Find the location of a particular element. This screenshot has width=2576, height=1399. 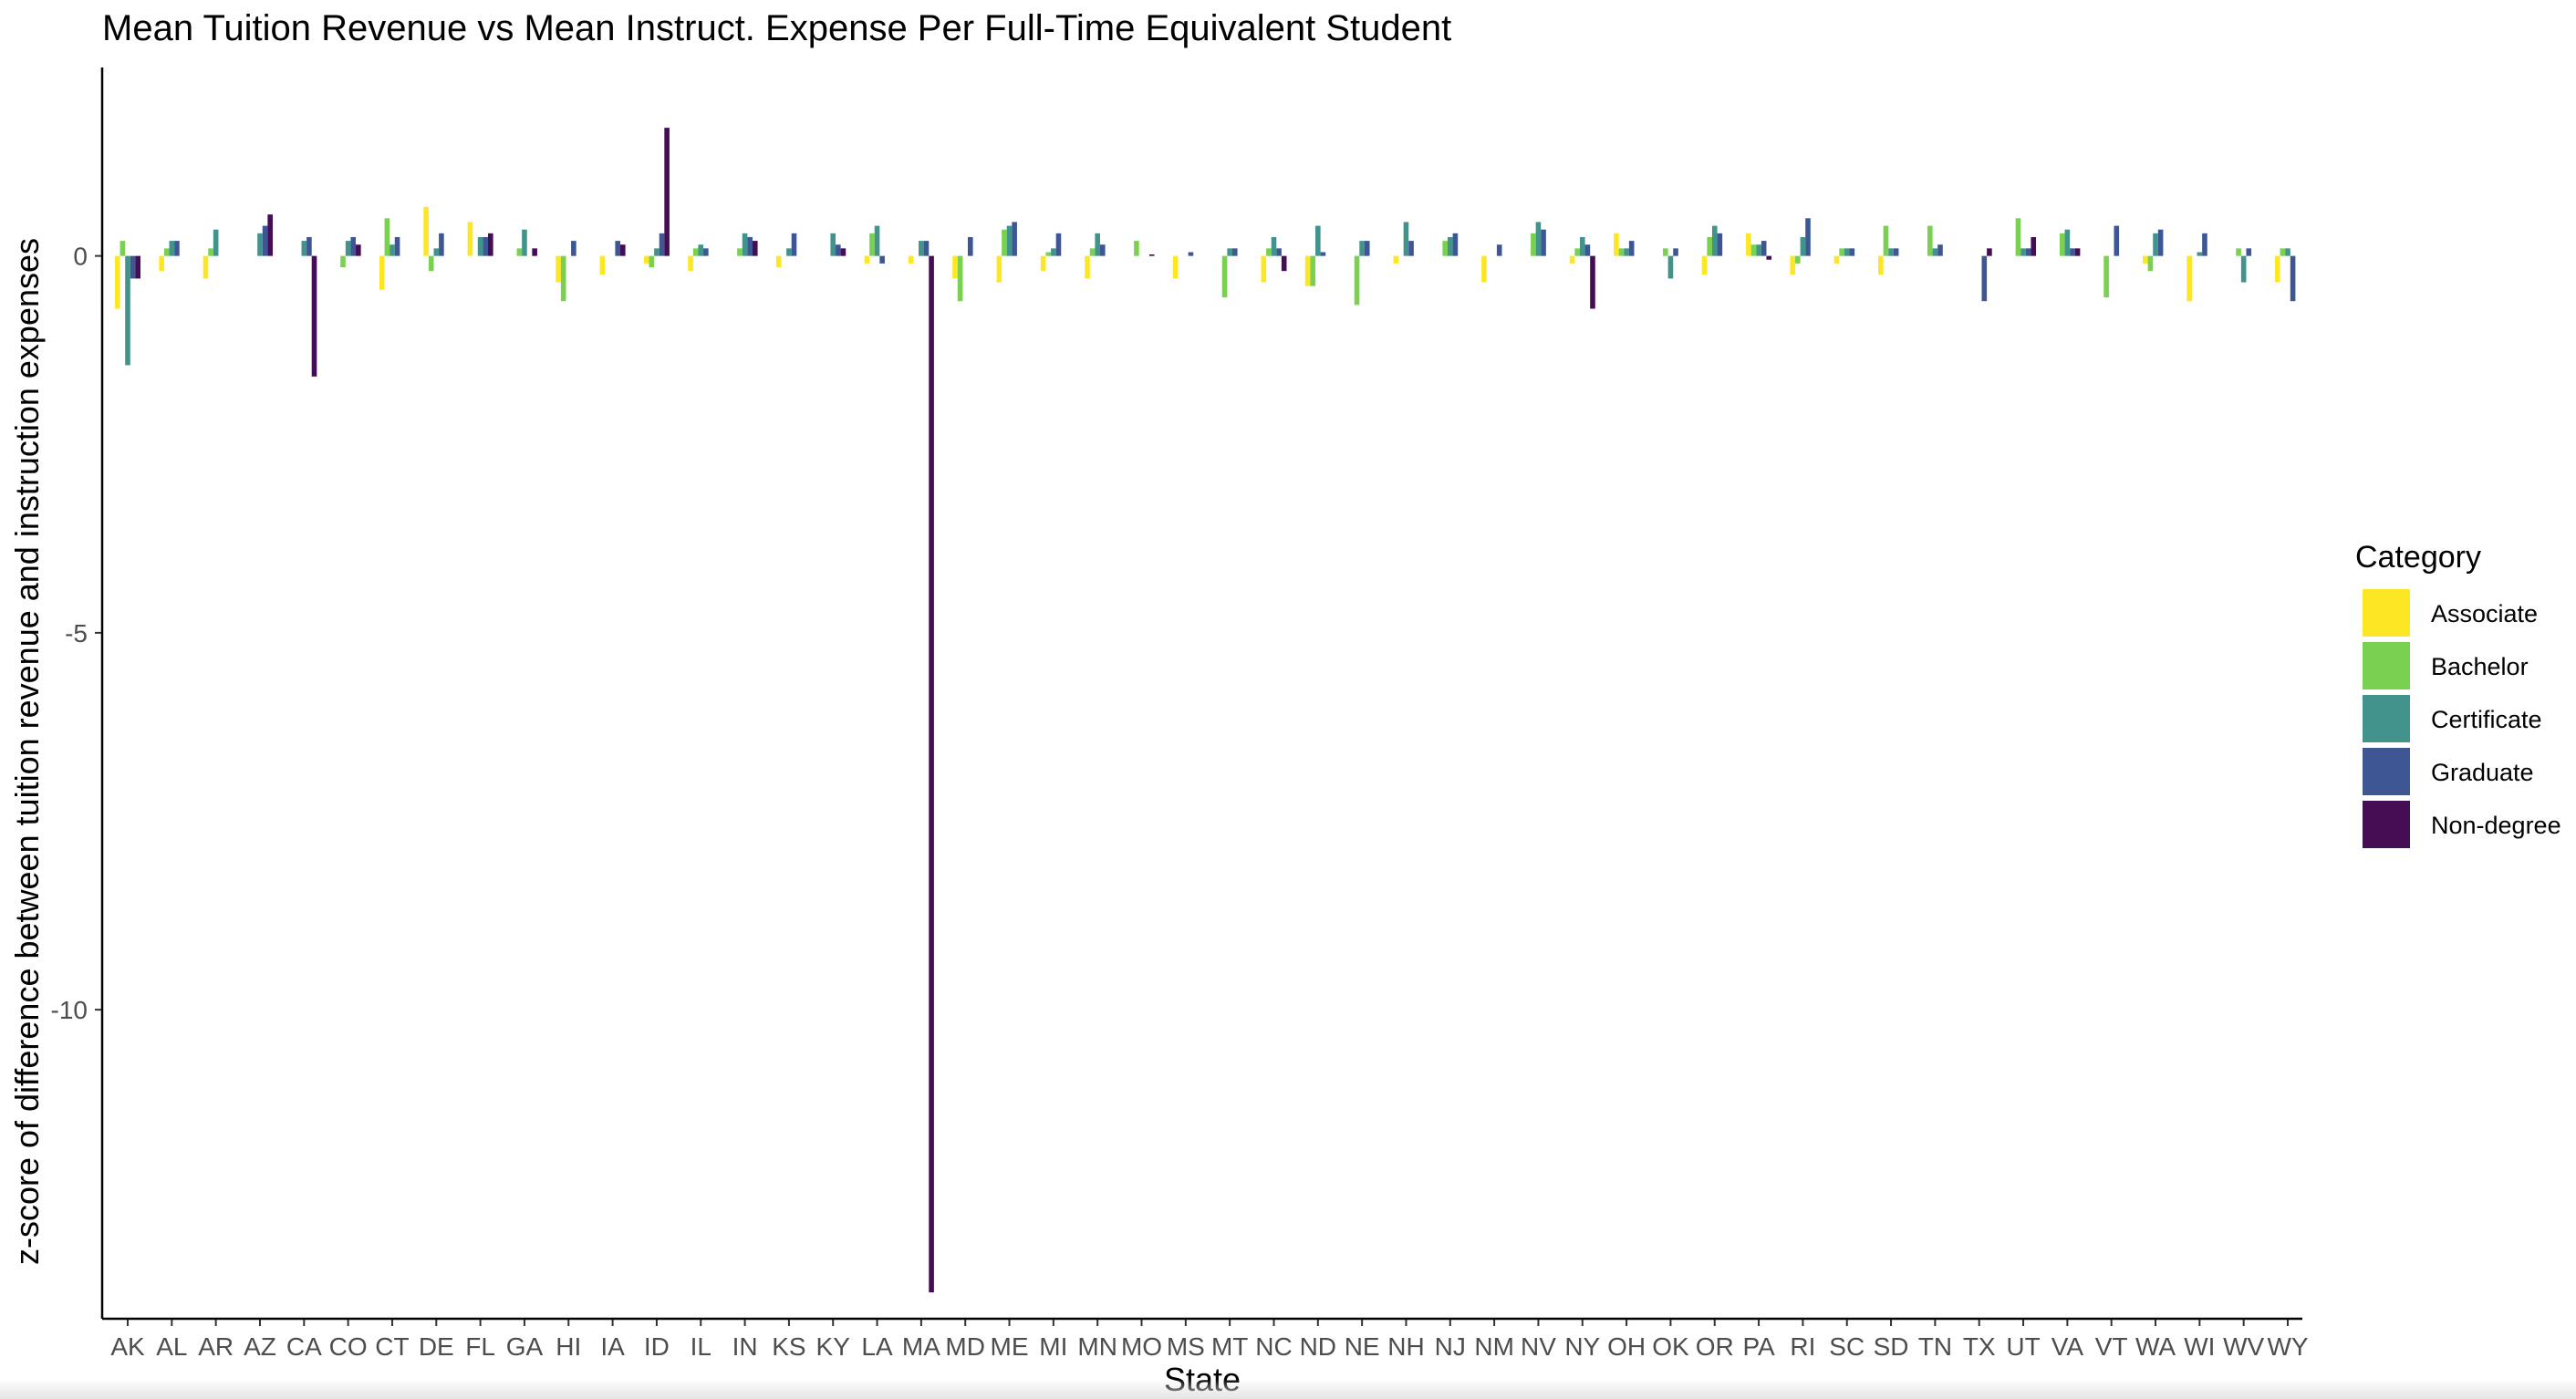

bar-ny-bachelor is located at coordinates (1577, 252).